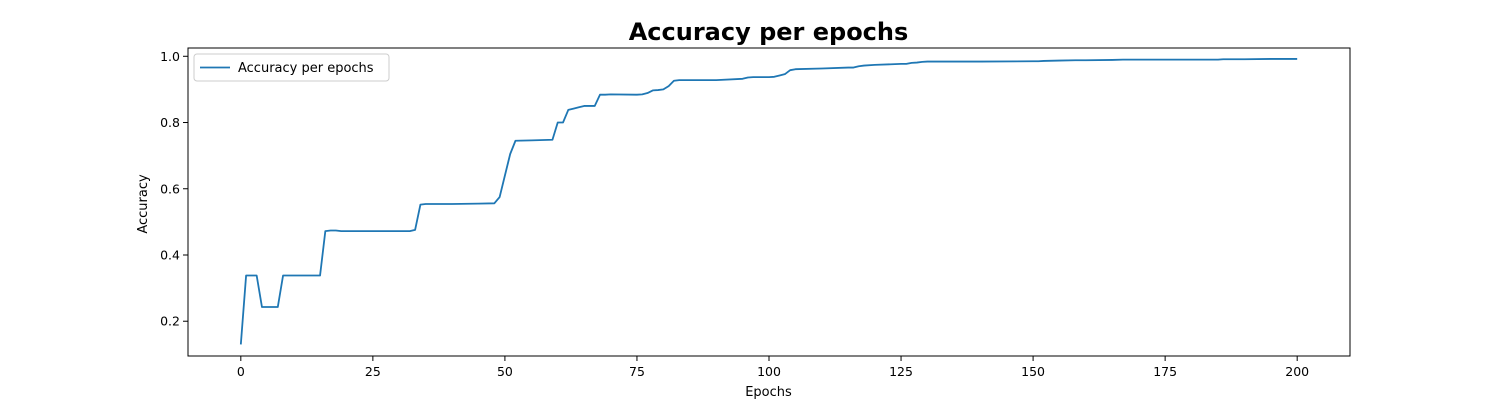 This screenshot has width=1500, height=400. What do you see at coordinates (637, 371) in the screenshot?
I see `x-tick-label: 75` at bounding box center [637, 371].